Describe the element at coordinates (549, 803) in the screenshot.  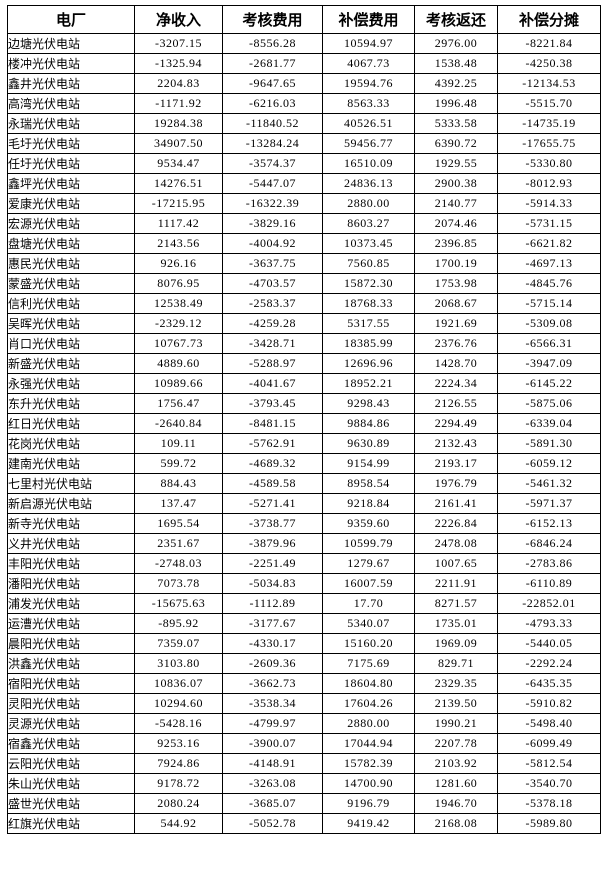
I see `compensation-share-cell: -5378.18` at that location.